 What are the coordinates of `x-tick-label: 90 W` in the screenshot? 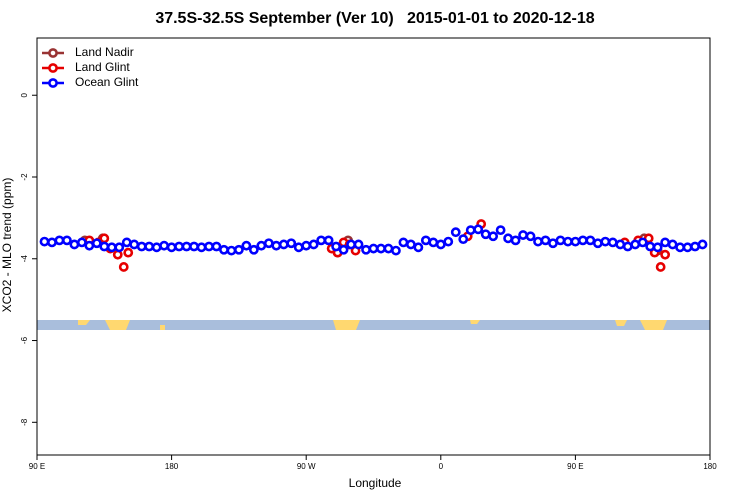 It's located at (306, 466).